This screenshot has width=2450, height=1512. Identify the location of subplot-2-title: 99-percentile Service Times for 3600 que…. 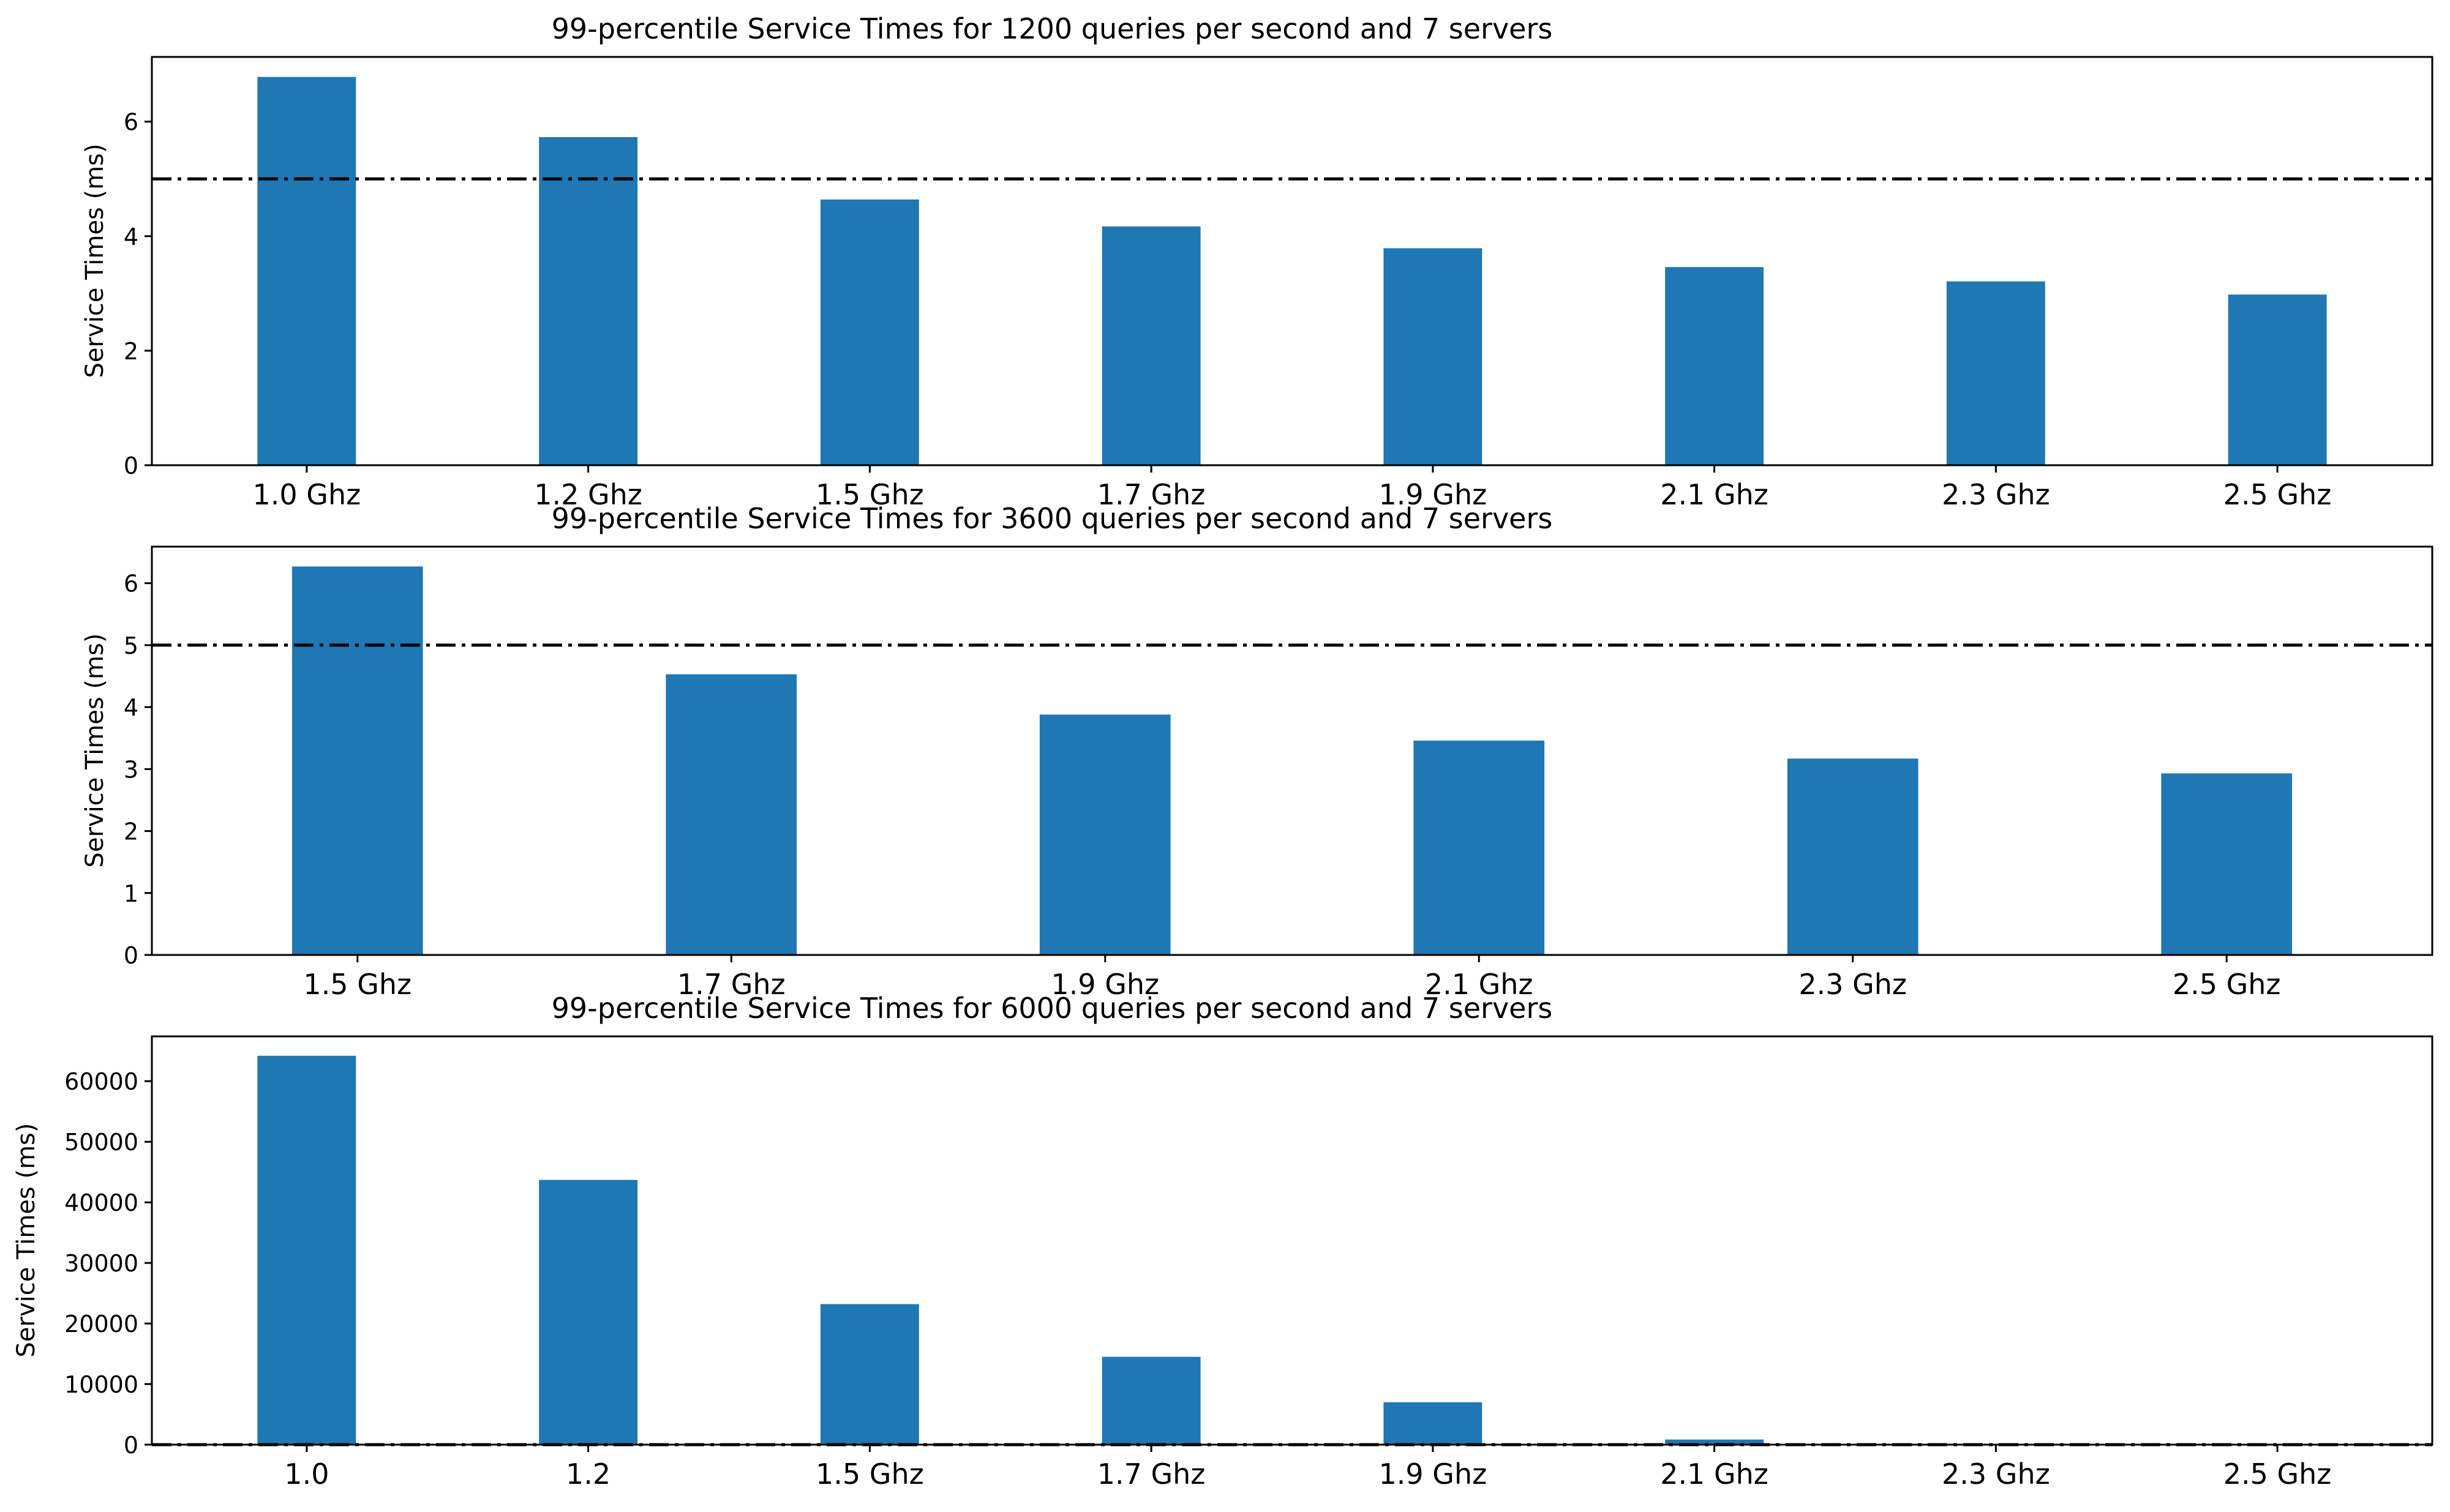
(1052, 518).